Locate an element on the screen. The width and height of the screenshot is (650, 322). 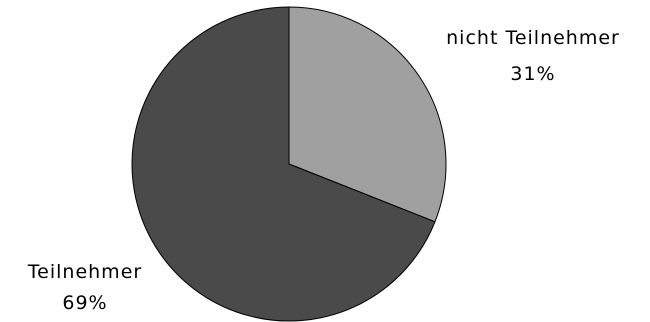
slice-label-teilnehmer-value: 69% is located at coordinates (84, 303).